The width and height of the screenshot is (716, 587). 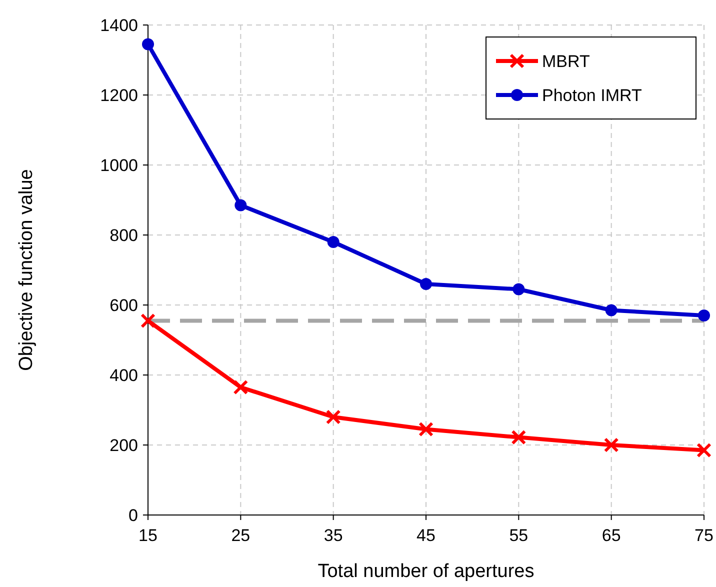 What do you see at coordinates (124, 305) in the screenshot?
I see `y-tick-label: 600` at bounding box center [124, 305].